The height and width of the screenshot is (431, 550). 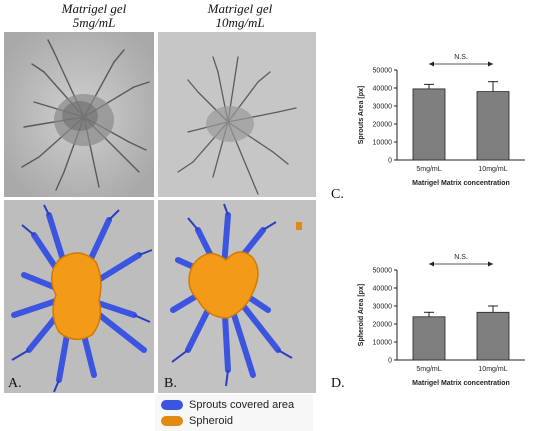 What do you see at coordinates (240, 22) in the screenshot?
I see `column-title-line2: 10mg/mL` at bounding box center [240, 22].